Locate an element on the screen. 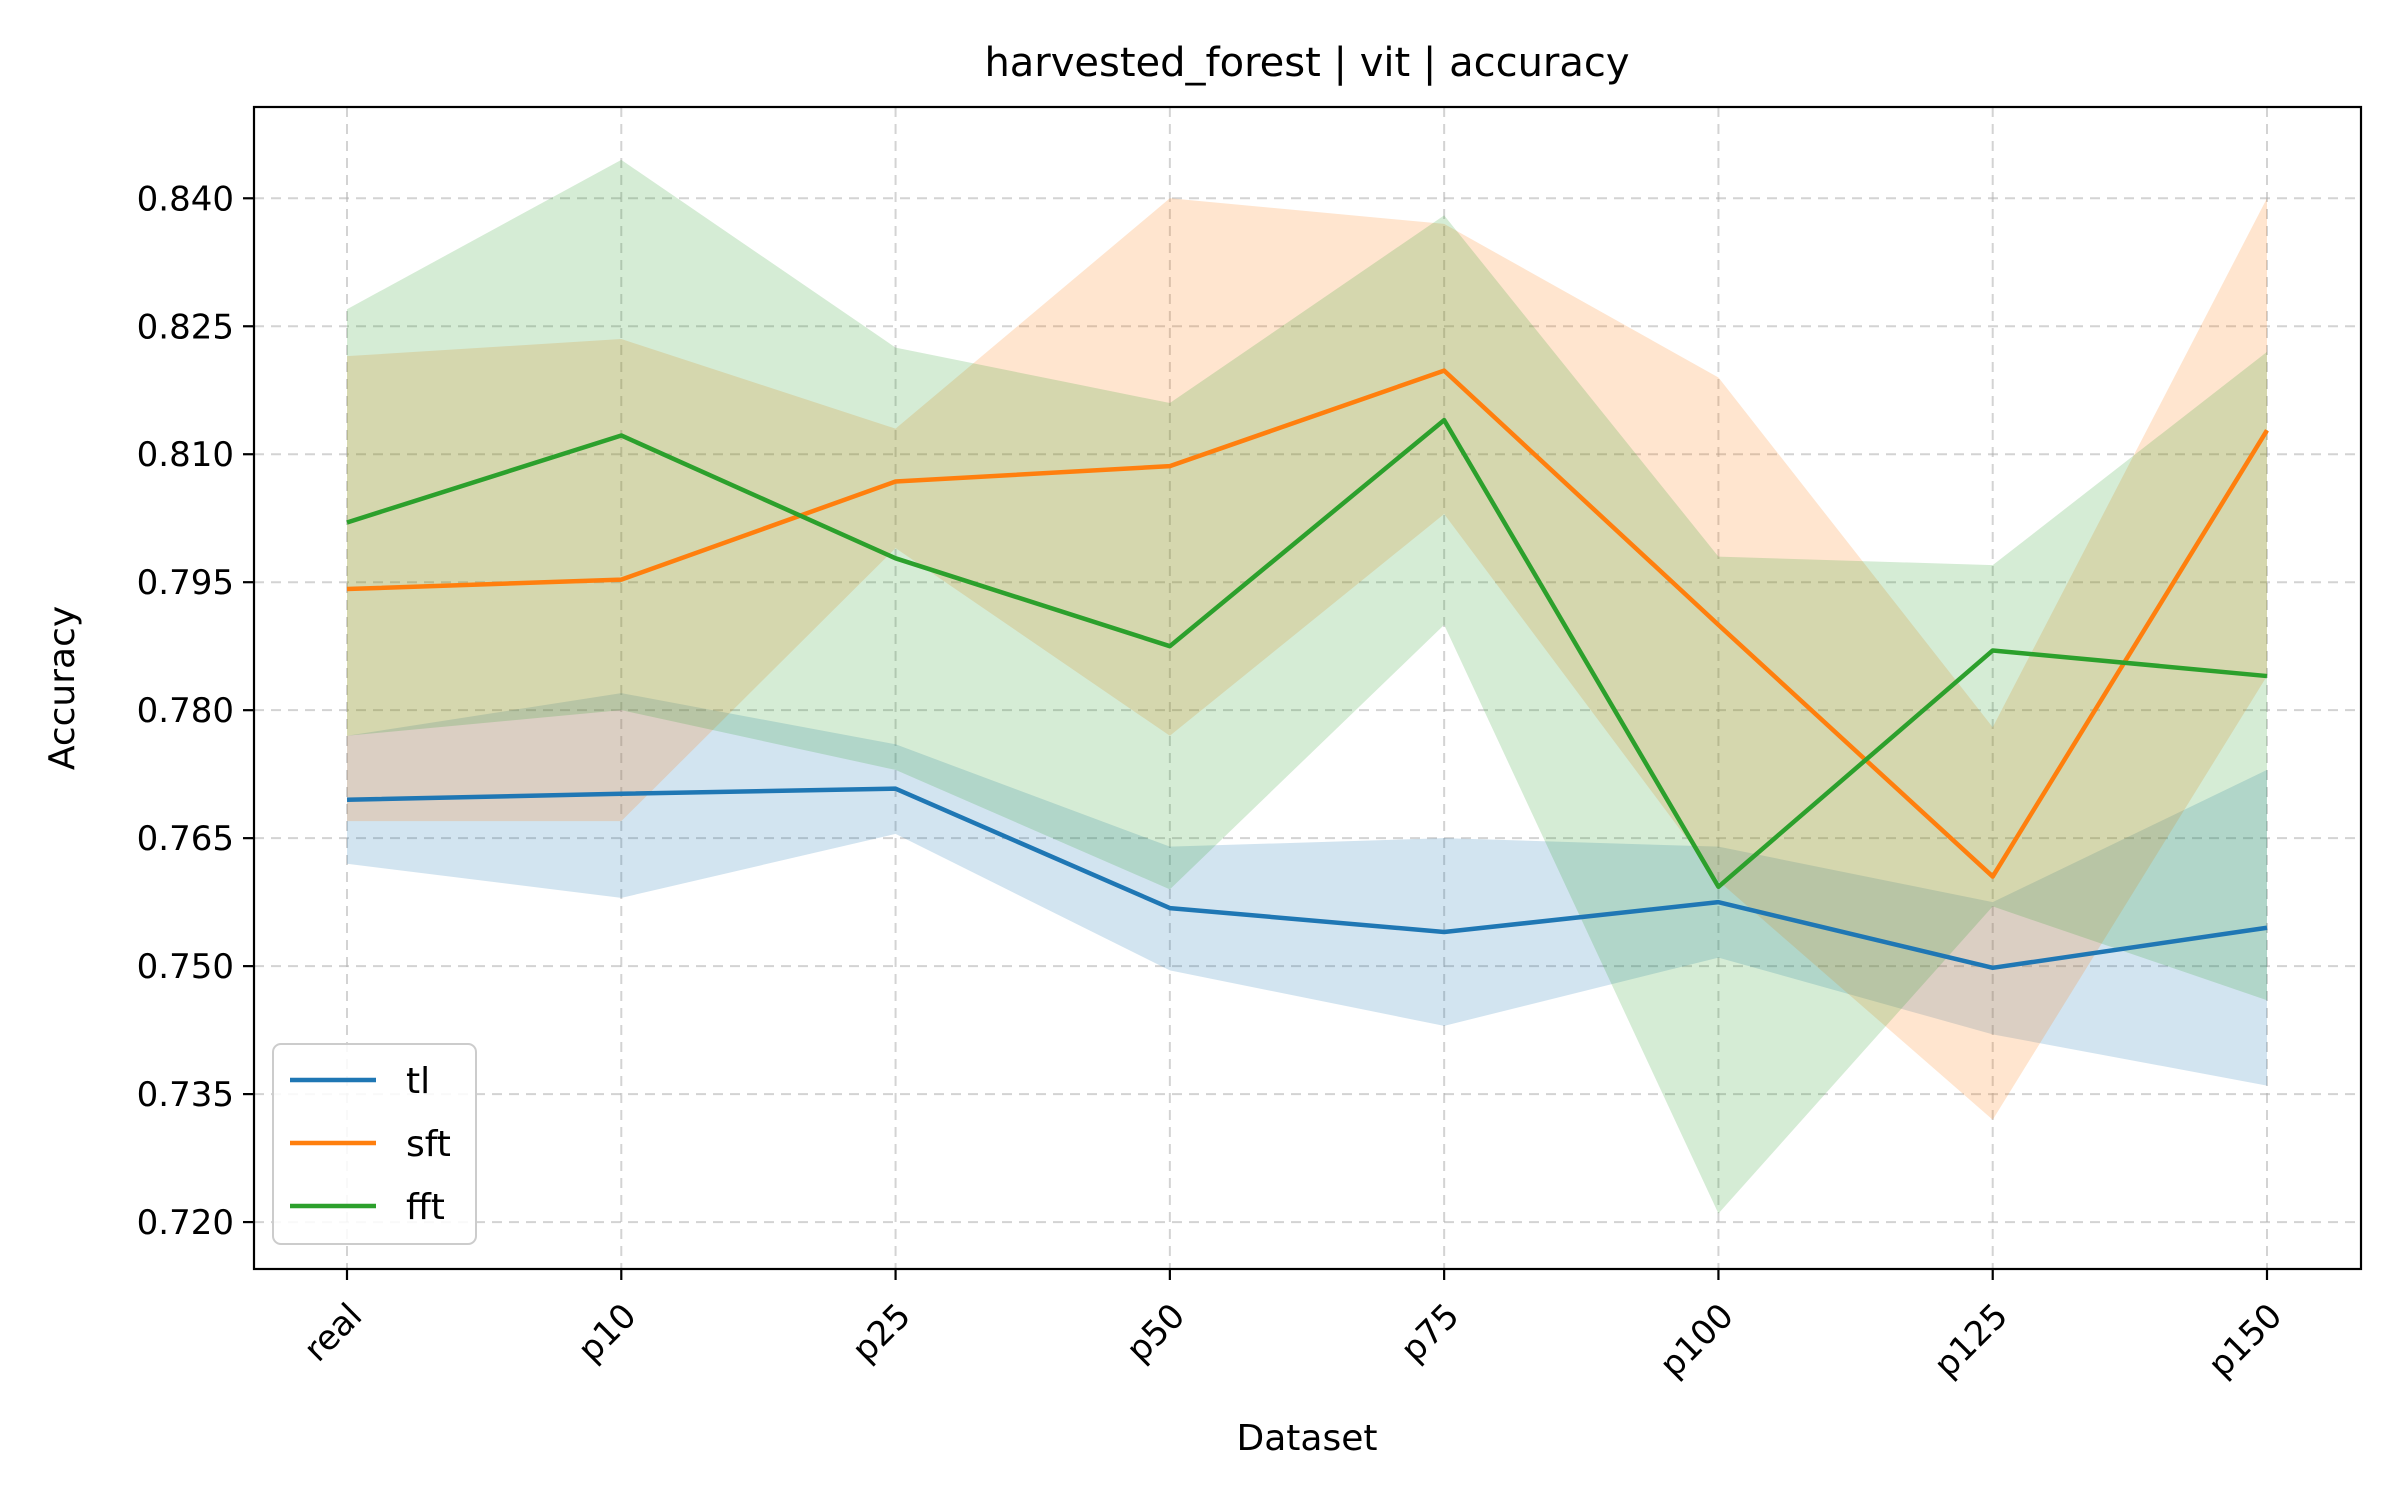 Image resolution: width=2400 pixels, height=1500 pixels. y-tick-label: 0.795 is located at coordinates (185, 583).